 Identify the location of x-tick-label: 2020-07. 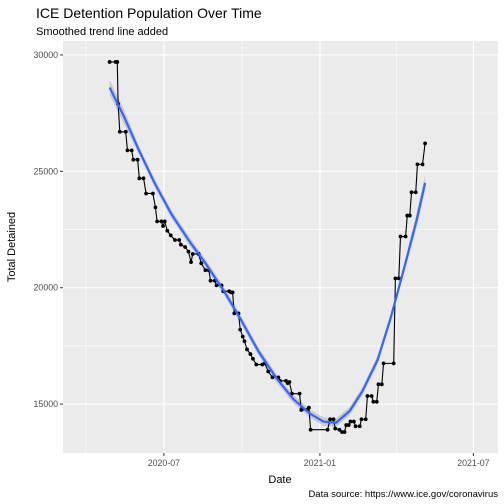
(164, 463).